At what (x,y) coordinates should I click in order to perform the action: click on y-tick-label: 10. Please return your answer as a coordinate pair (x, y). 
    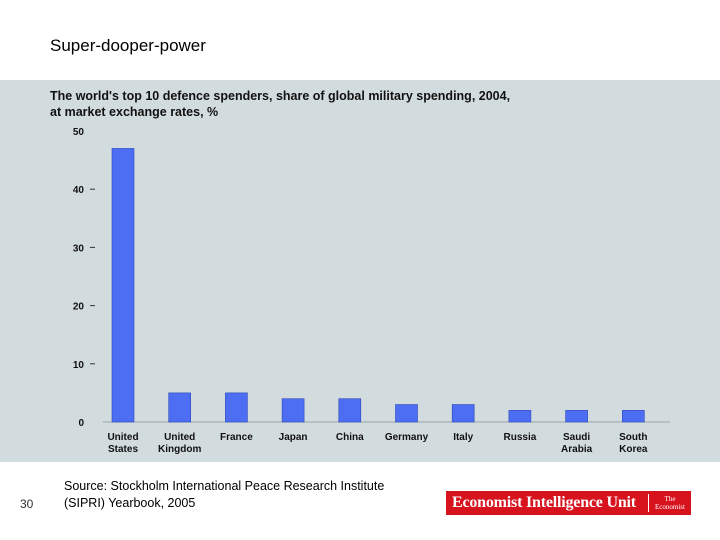
    Looking at the image, I should click on (79, 365).